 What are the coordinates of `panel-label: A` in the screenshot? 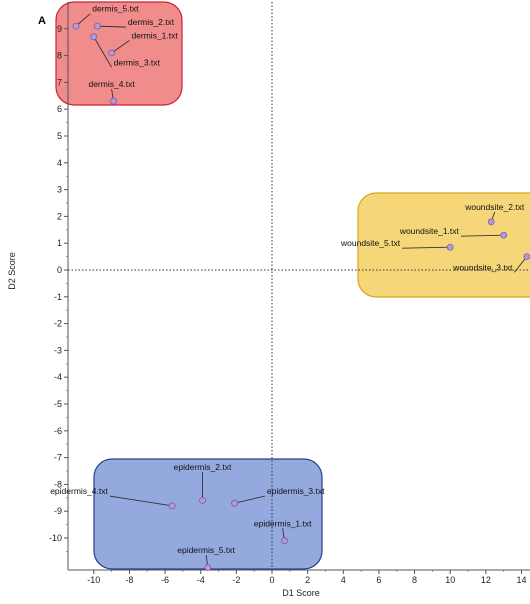 It's located at (42, 21).